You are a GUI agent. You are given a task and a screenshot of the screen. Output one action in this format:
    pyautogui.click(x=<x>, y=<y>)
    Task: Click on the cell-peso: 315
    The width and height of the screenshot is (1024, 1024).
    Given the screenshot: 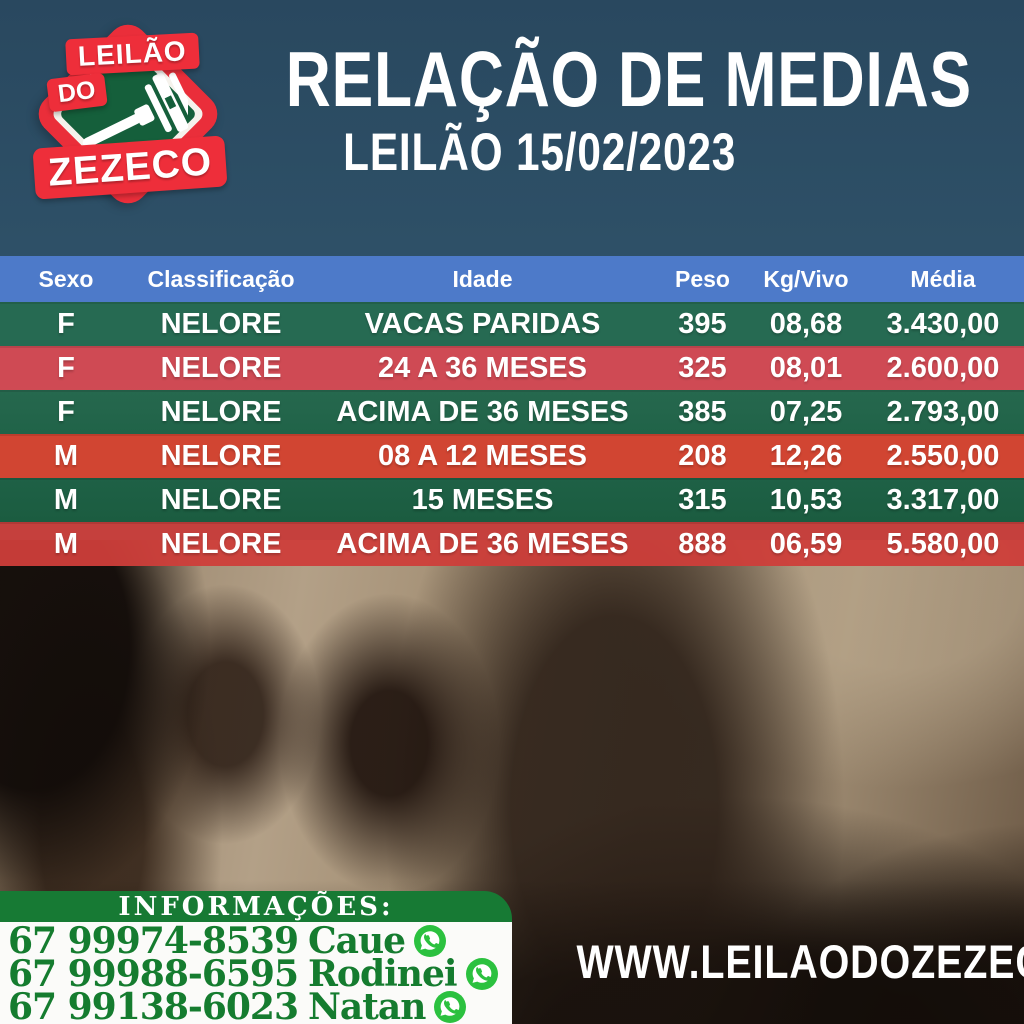 What is the action you would take?
    pyautogui.click(x=702, y=499)
    